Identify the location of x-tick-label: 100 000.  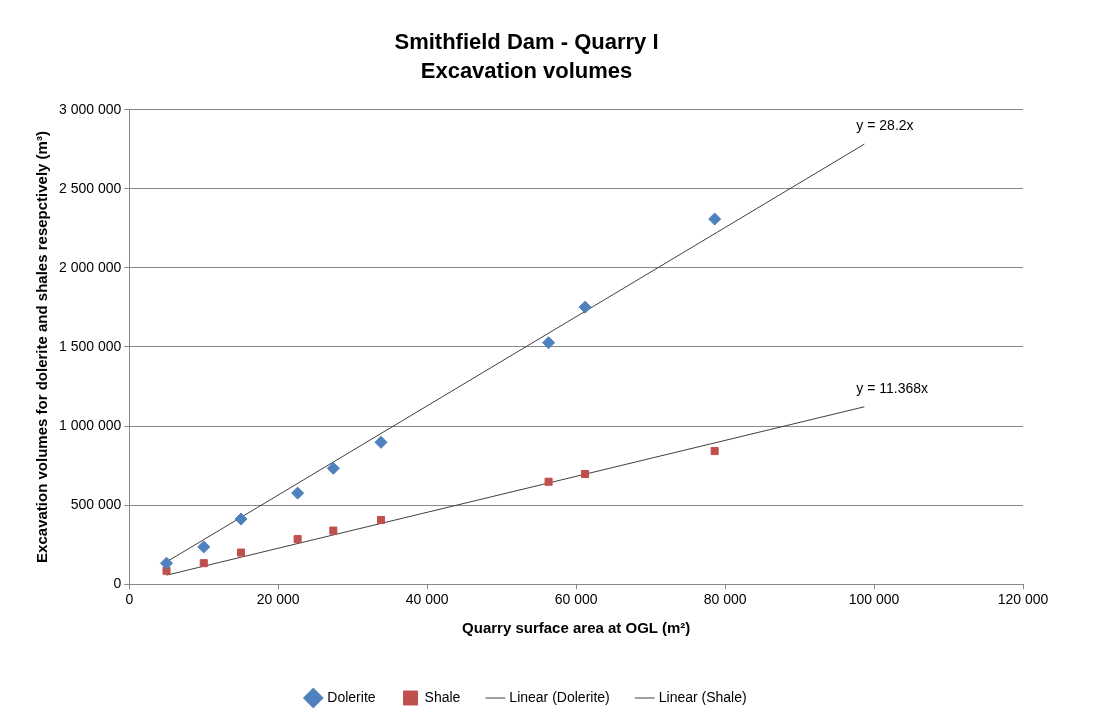
(874, 599).